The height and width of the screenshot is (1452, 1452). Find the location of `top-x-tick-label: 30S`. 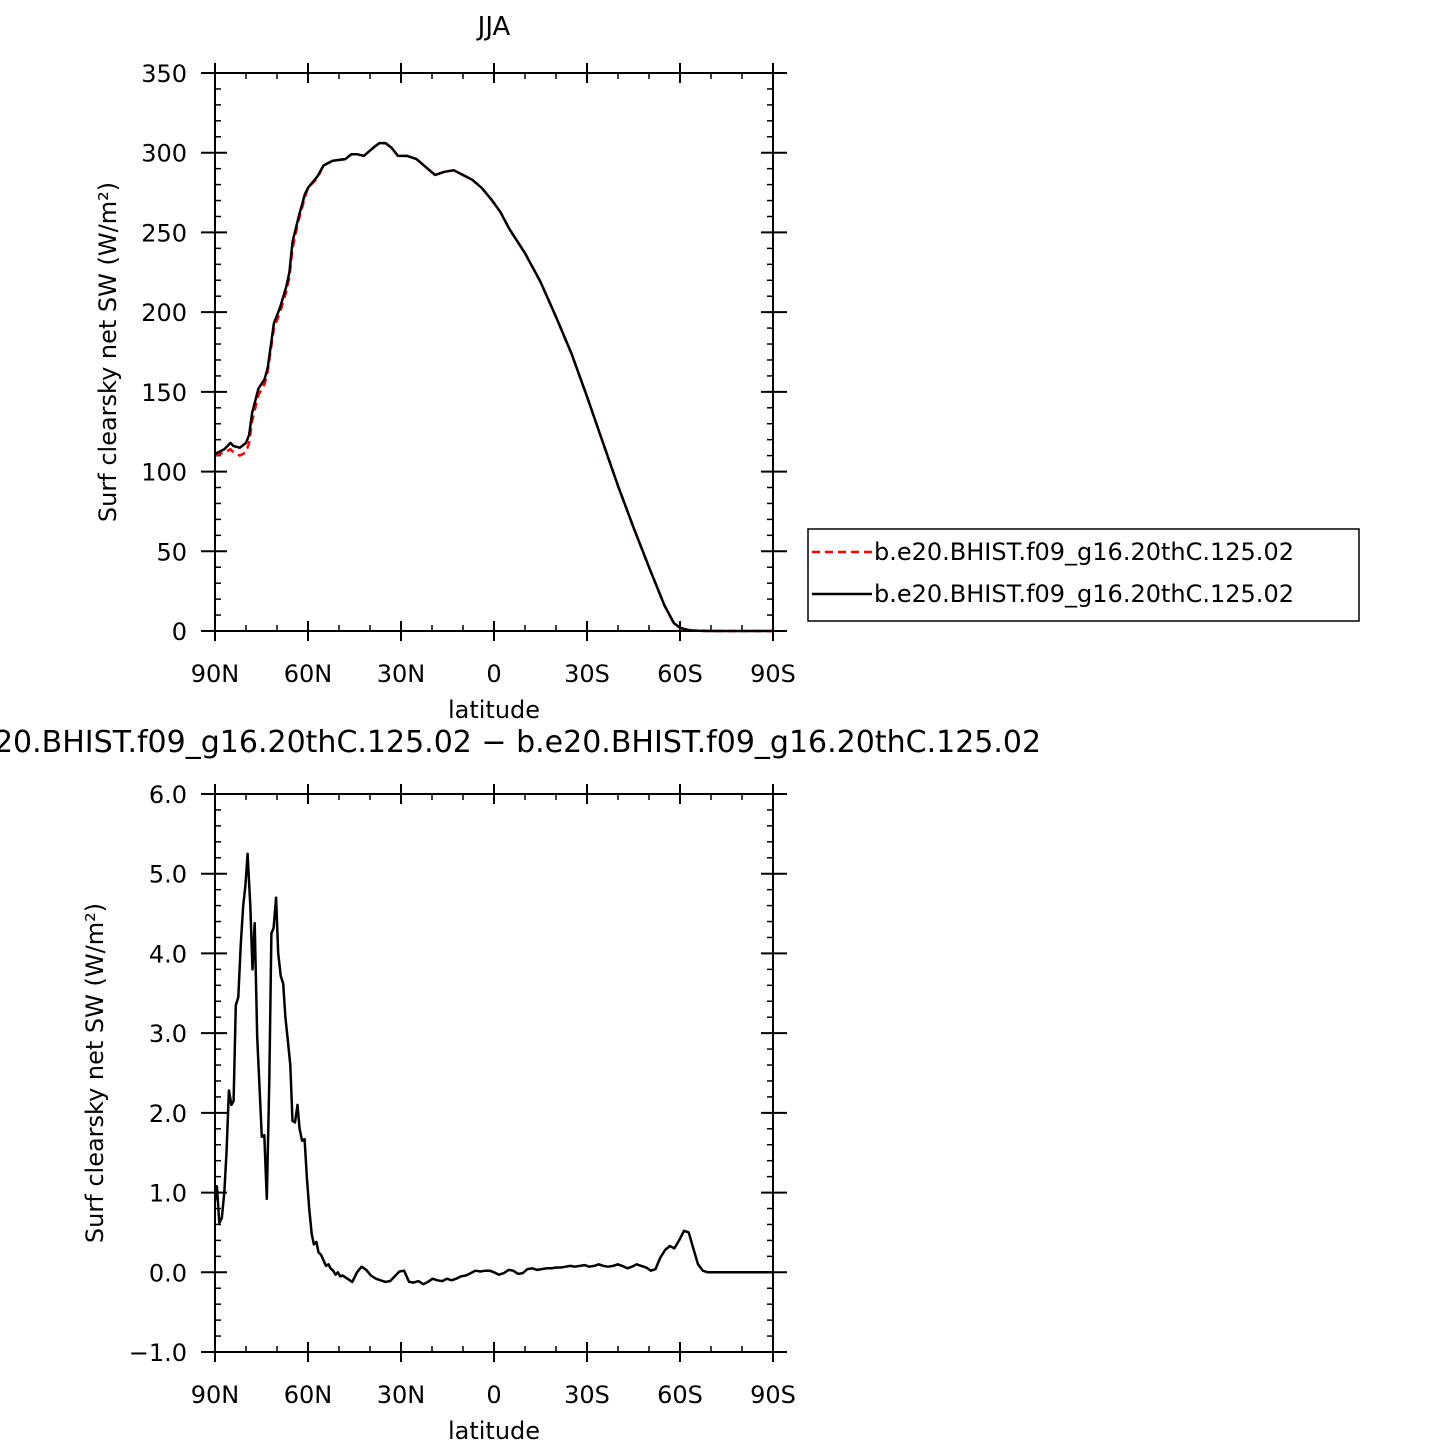

top-x-tick-label: 30S is located at coordinates (587, 674).